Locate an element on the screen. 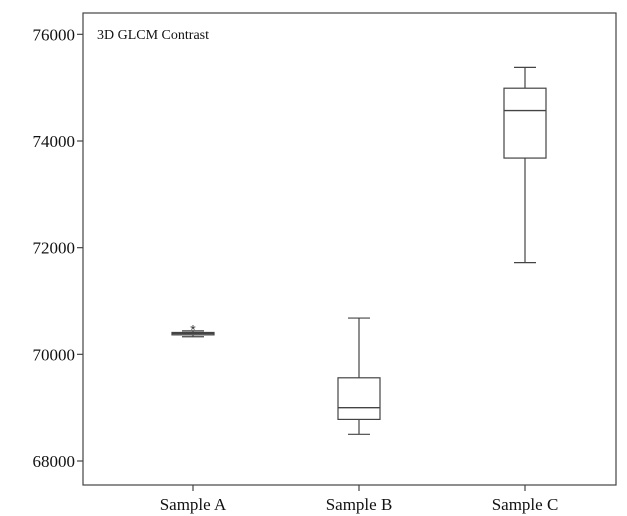 This screenshot has width=627, height=516. outlier-point: * is located at coordinates (193, 330).